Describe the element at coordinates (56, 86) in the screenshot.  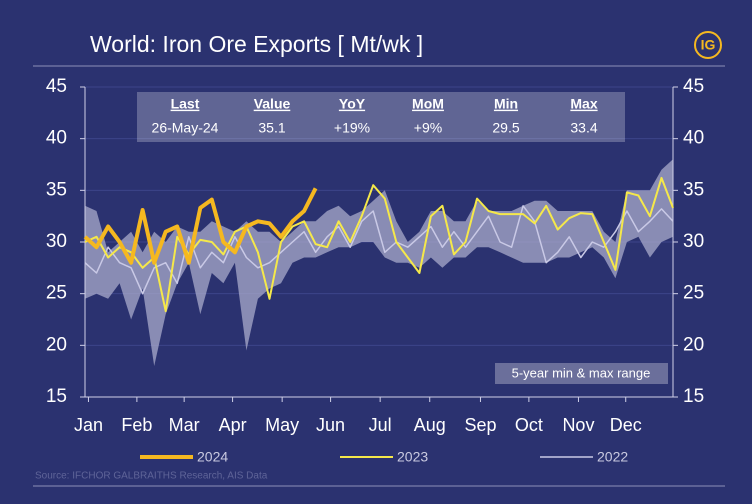
I see `y-tick-label: 45` at that location.